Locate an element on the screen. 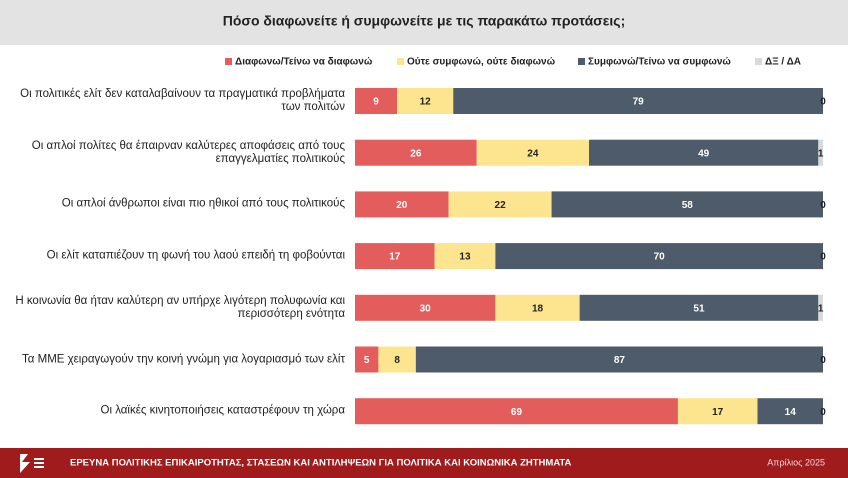  value-label: 26 is located at coordinates (416, 153).